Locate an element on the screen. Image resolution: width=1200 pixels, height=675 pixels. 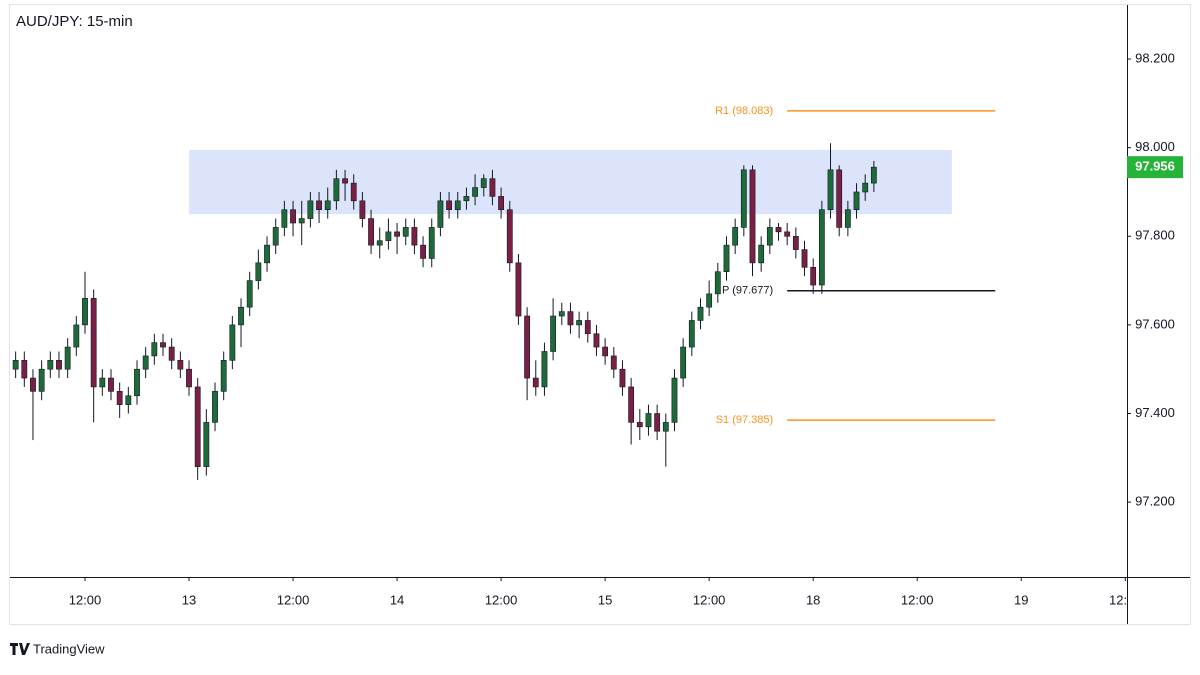
x-tick-label: 15 is located at coordinates (605, 599).